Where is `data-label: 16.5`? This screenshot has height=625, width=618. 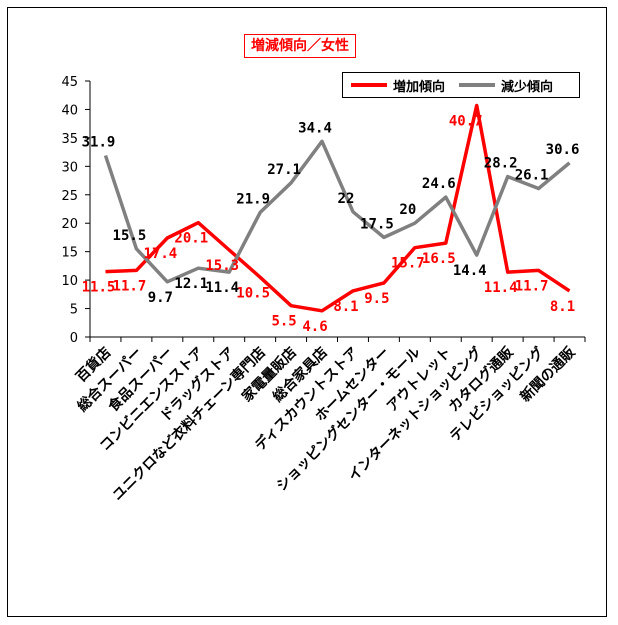 data-label: 16.5 is located at coordinates (439, 259).